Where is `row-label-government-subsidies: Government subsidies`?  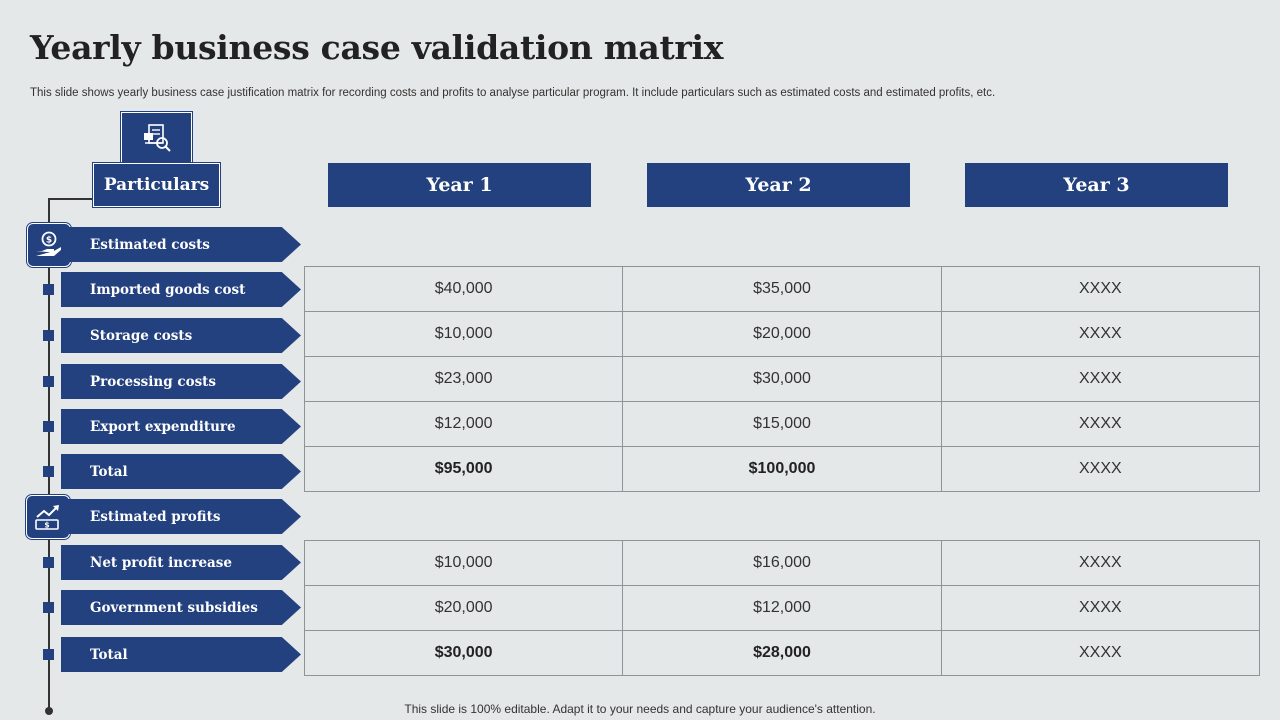 row-label-government-subsidies: Government subsidies is located at coordinates (181, 607).